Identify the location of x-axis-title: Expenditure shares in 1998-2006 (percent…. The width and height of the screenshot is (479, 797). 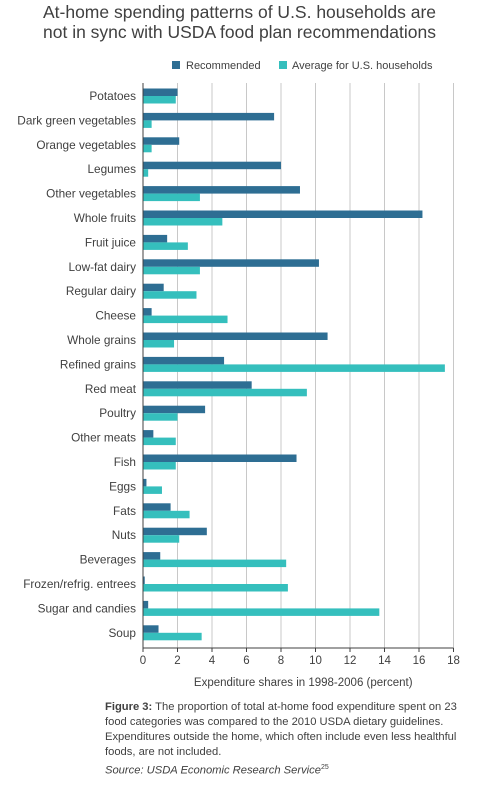
(303, 683).